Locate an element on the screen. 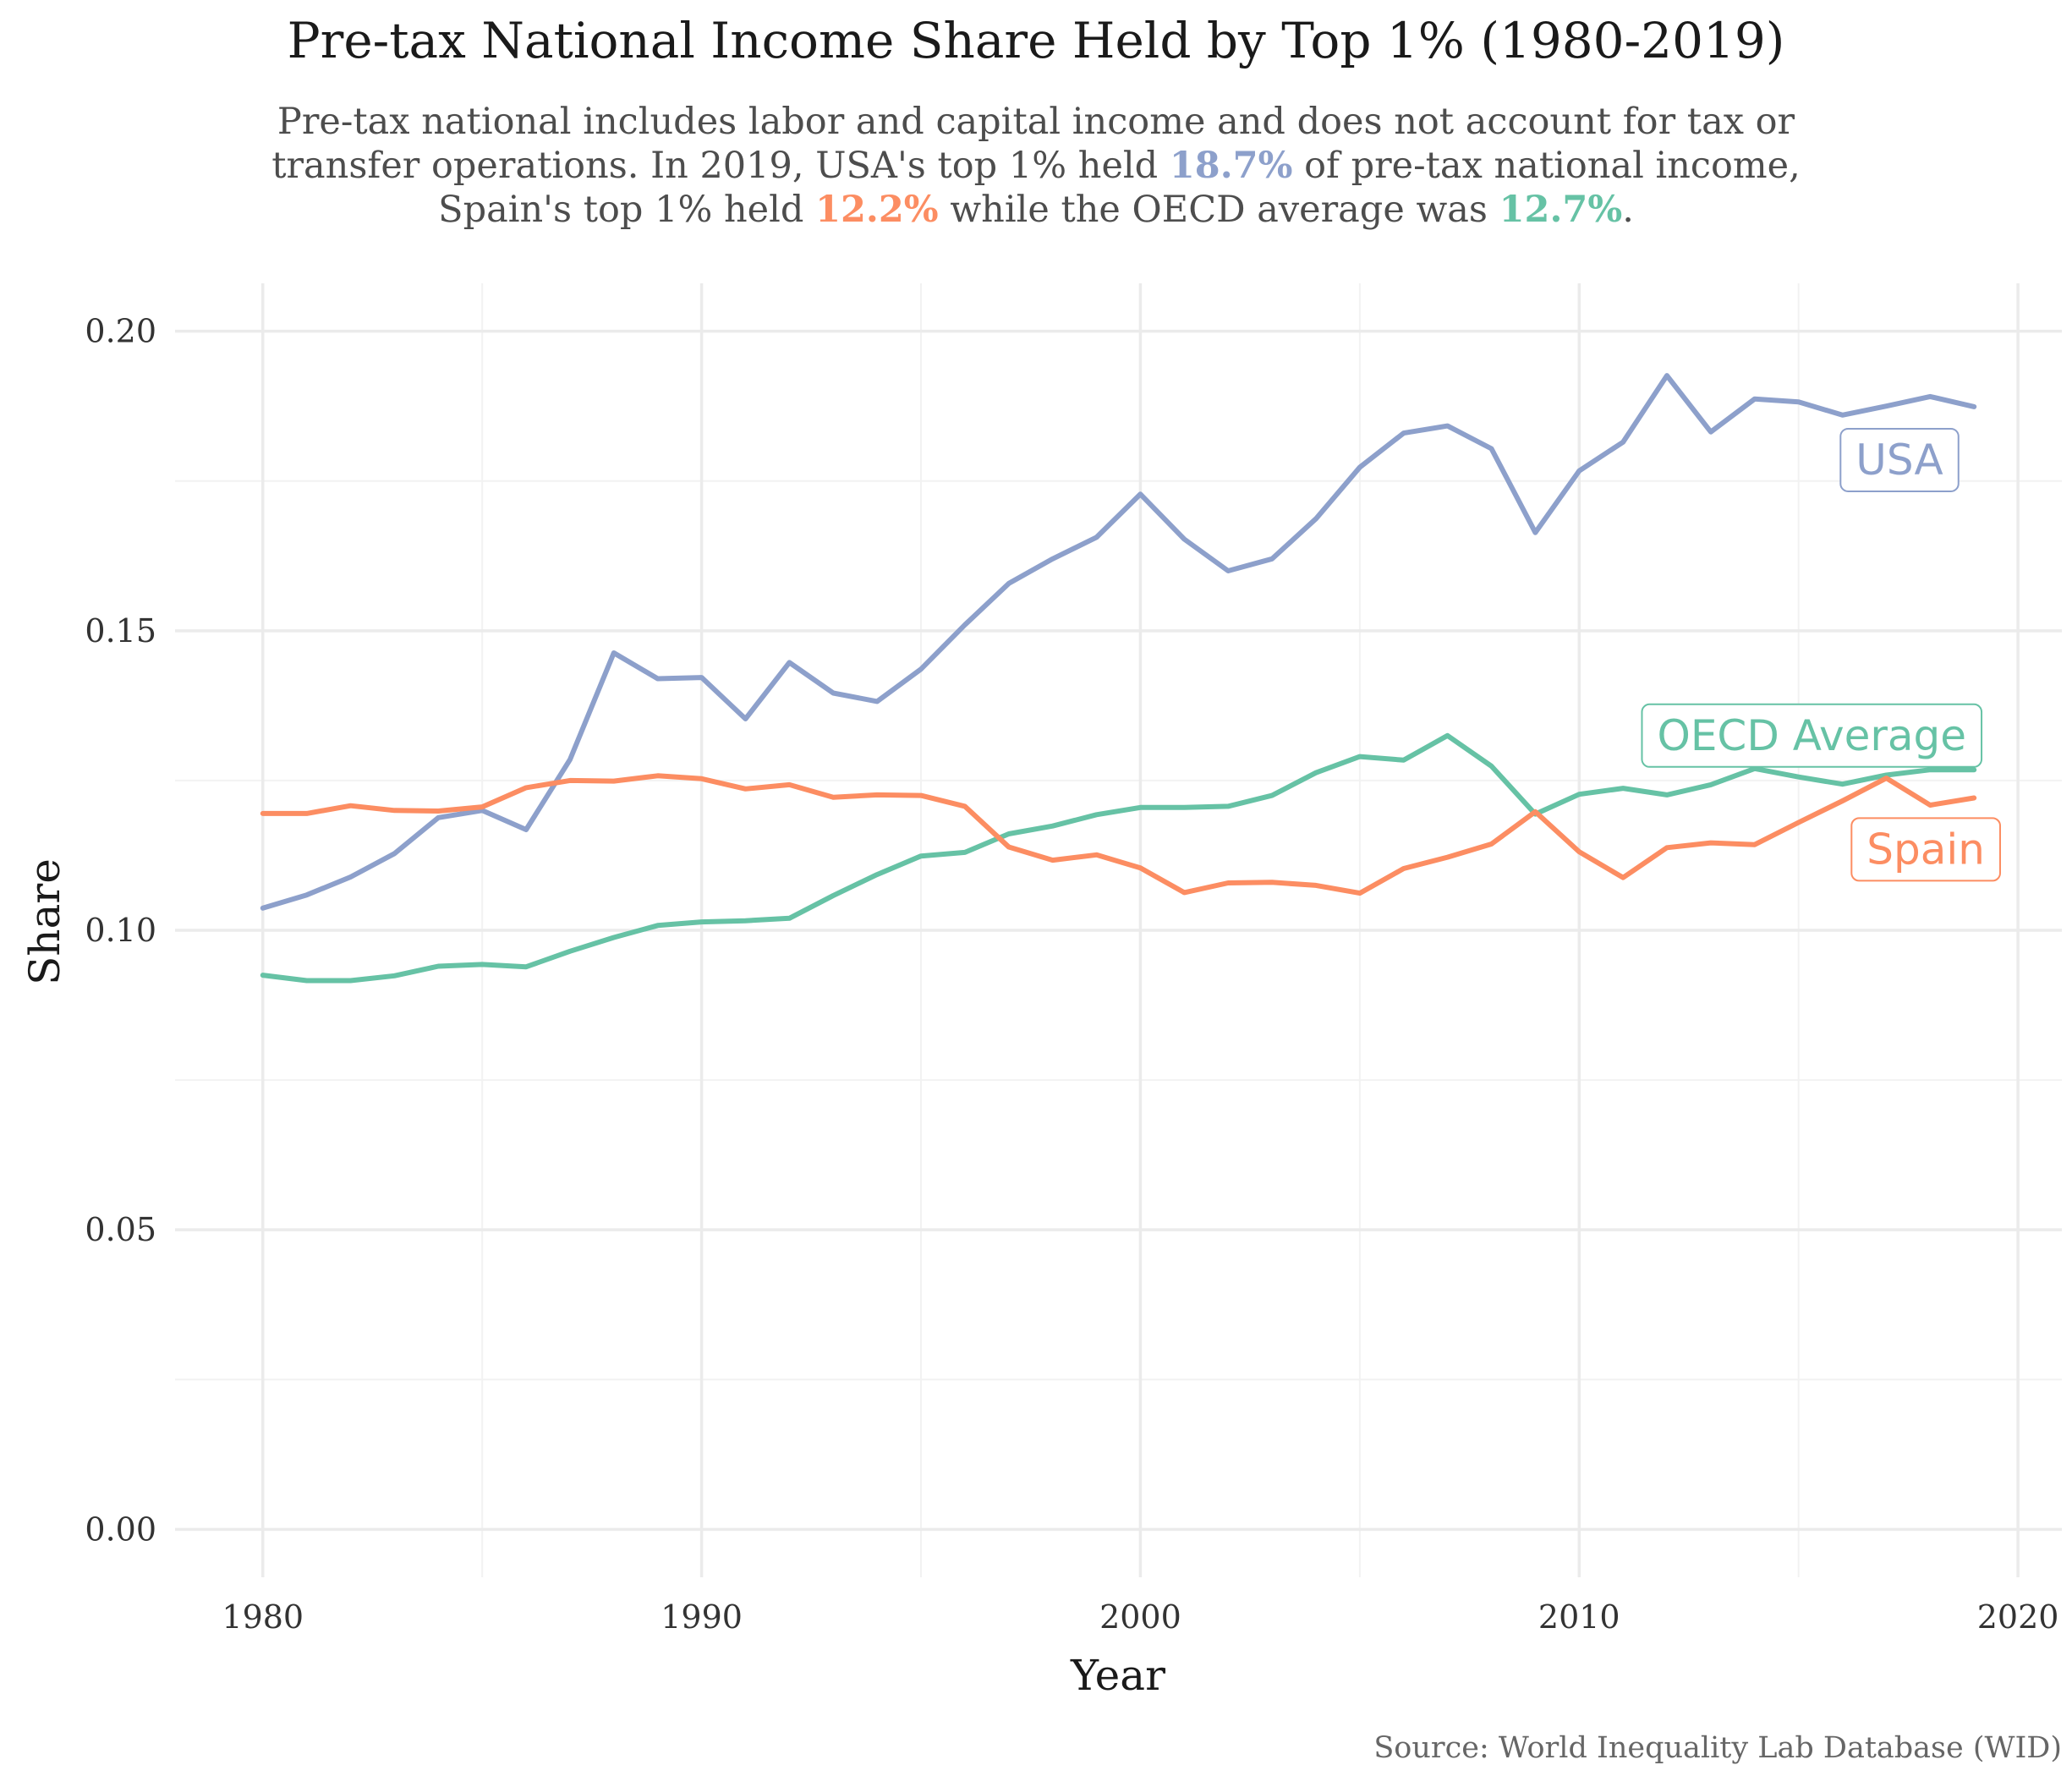 This screenshot has height=1776, width=2072. y-tick-label: 0.20 is located at coordinates (120, 331).